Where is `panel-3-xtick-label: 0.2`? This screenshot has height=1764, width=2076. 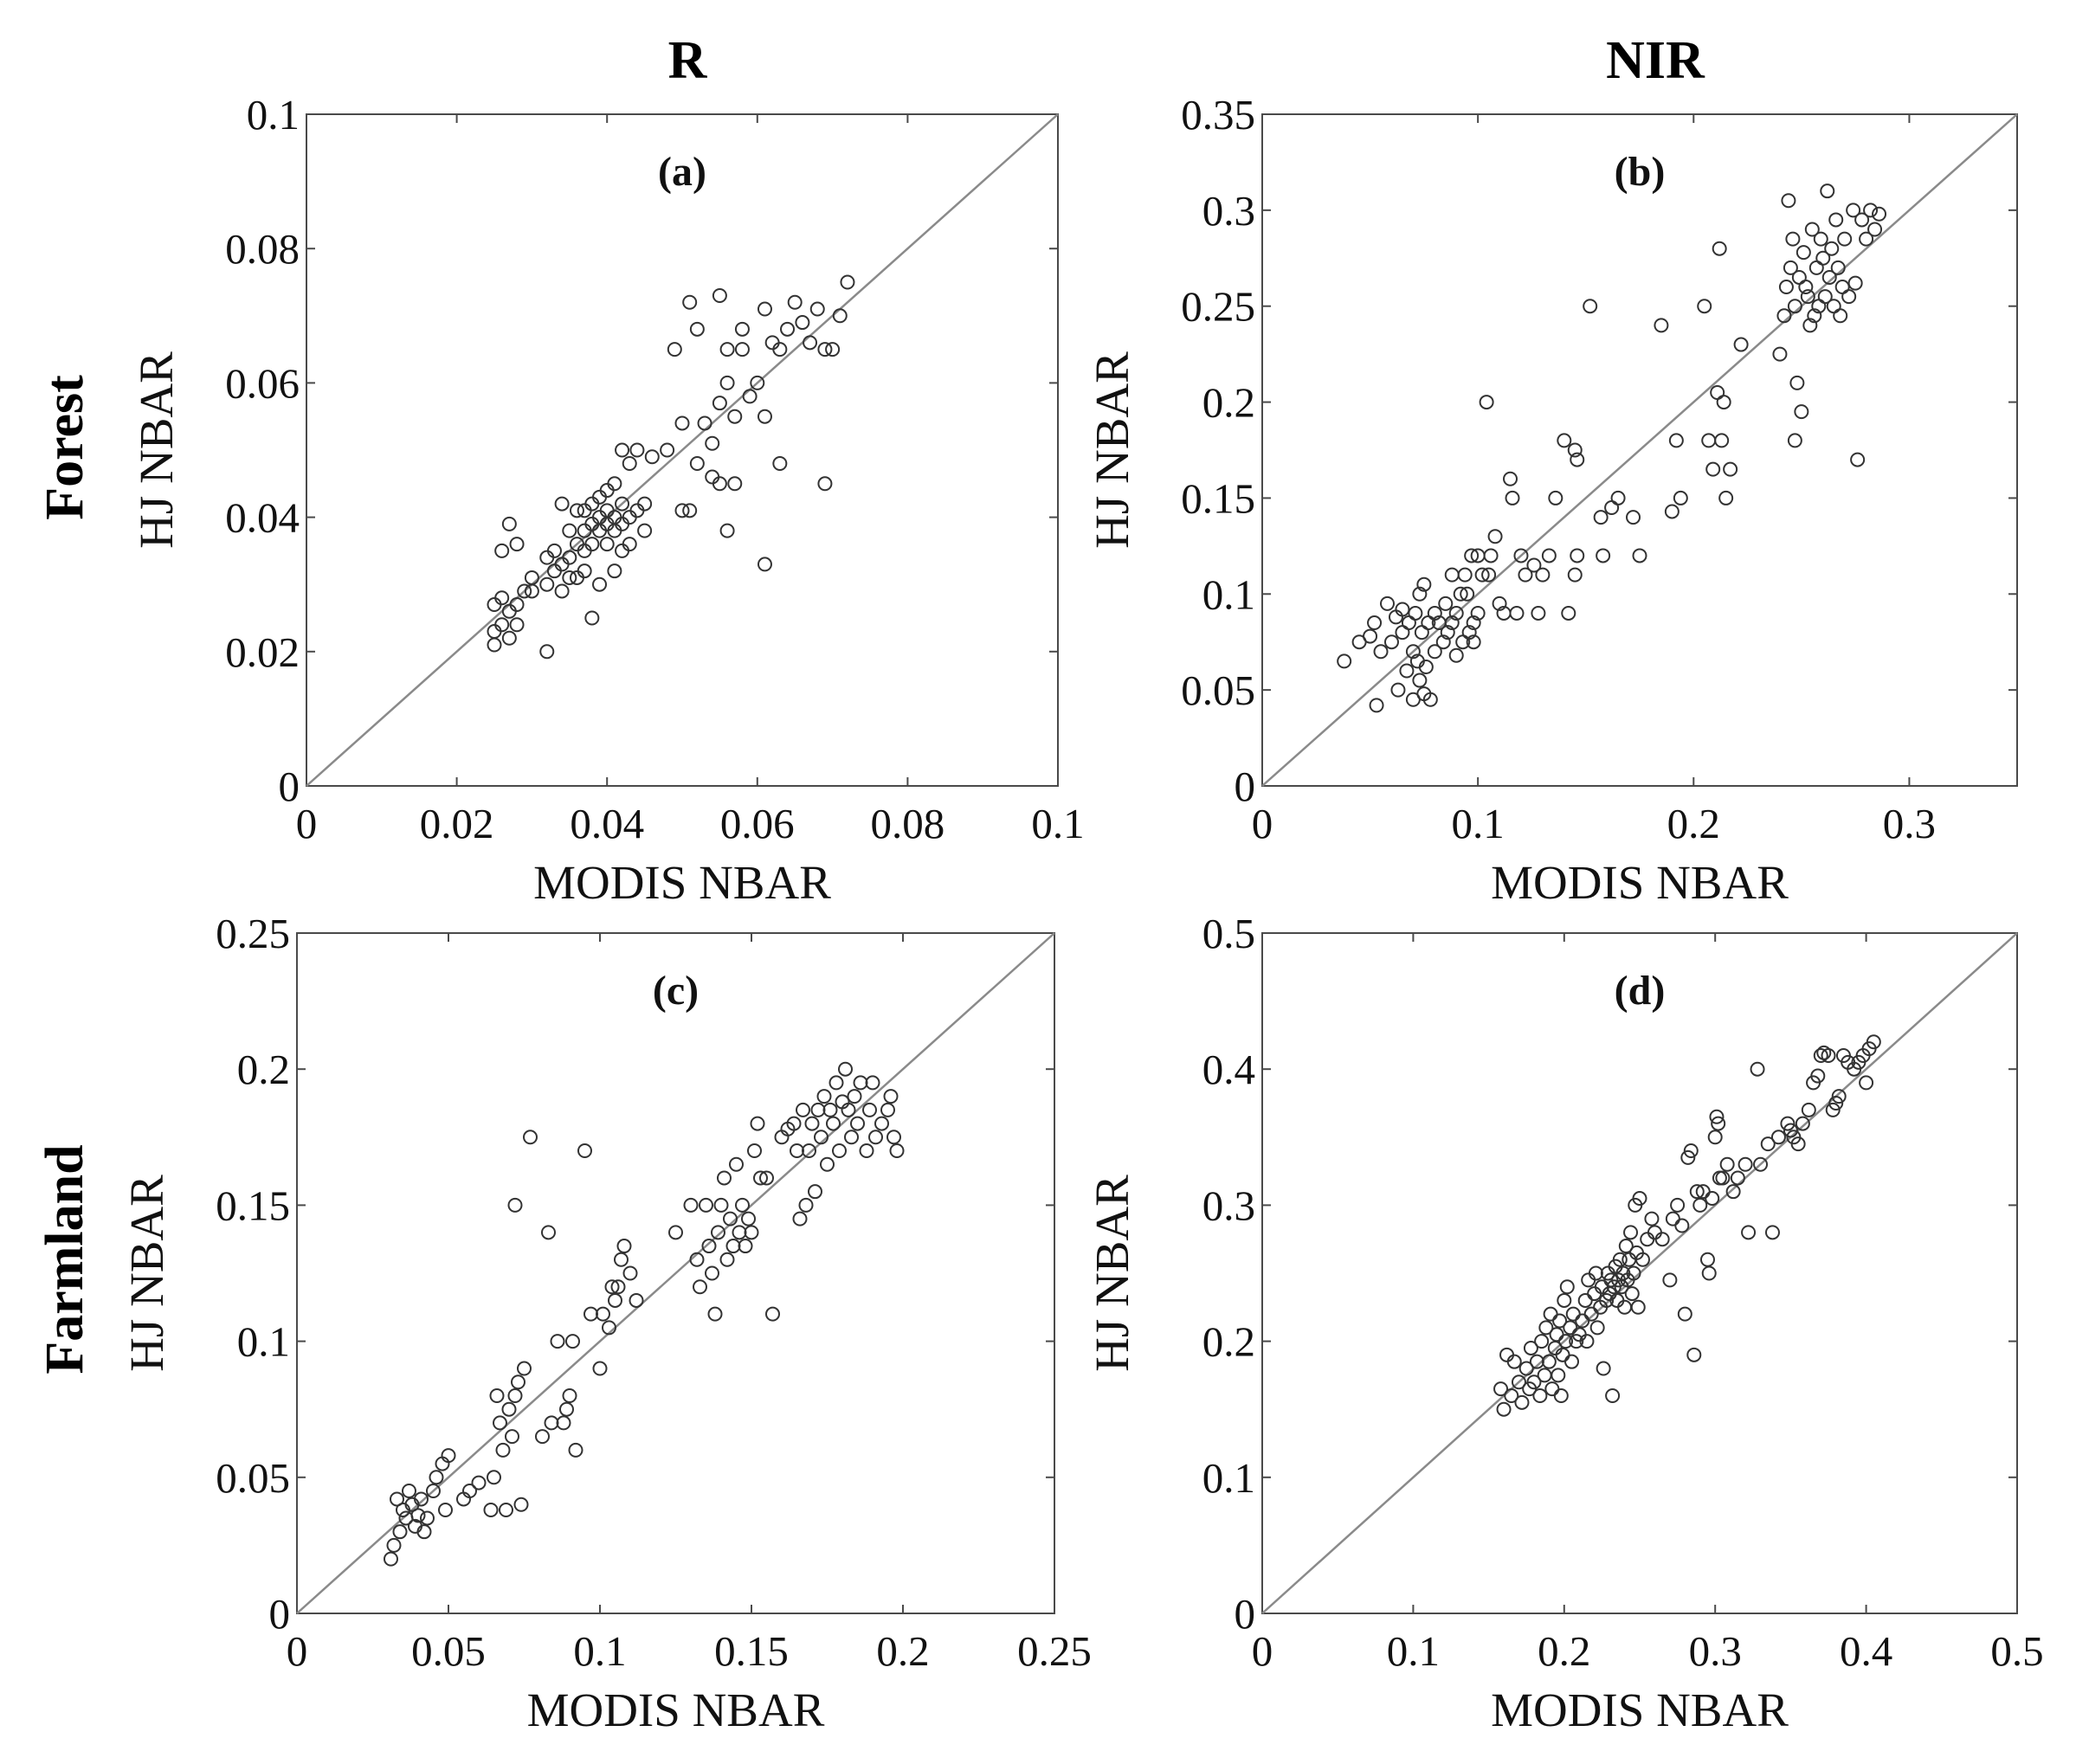 panel-3-xtick-label: 0.2 is located at coordinates (1564, 1651).